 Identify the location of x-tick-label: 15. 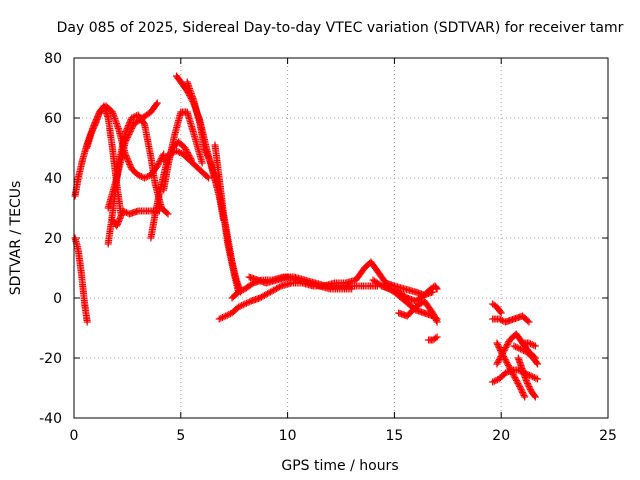
(394, 436).